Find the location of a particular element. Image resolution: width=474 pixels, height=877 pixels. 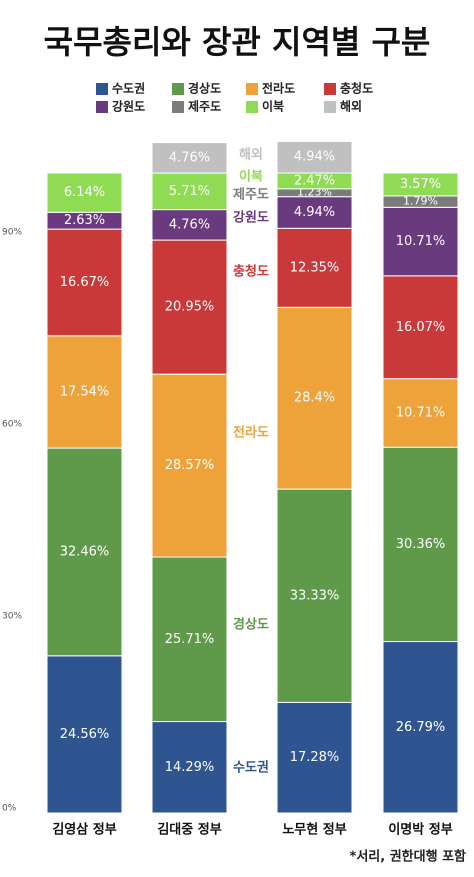

value-label: 33.33% is located at coordinates (315, 595).